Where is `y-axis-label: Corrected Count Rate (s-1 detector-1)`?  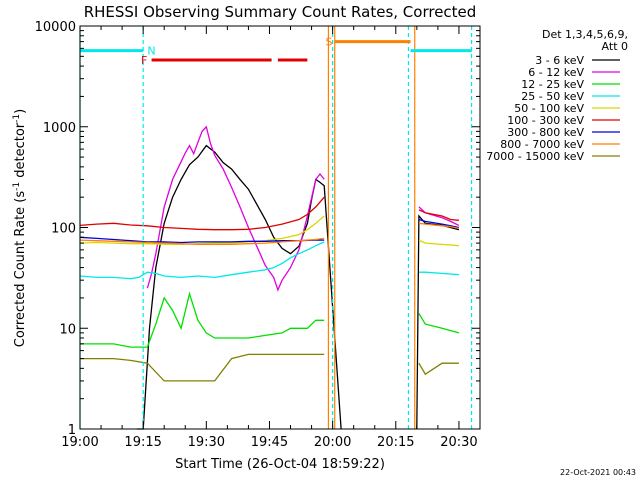
y-axis-label: Corrected Count Rate (s-1 detector-1) is located at coordinates (20, 228).